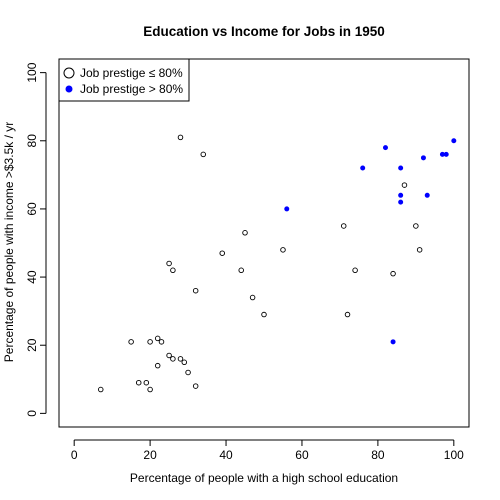  I want to click on legend: Job prestige ≤ 80% Job prestige > 80%, so click(124, 80).